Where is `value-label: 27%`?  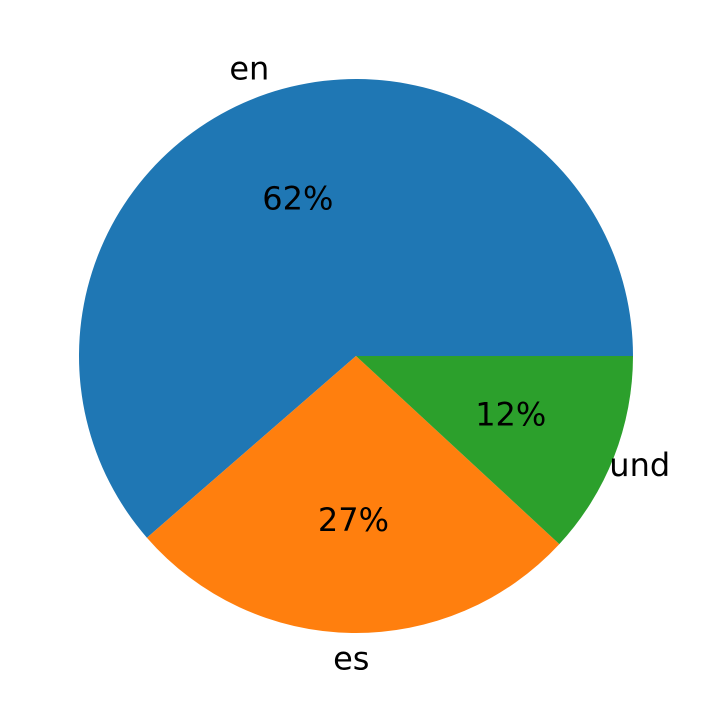
value-label: 27% is located at coordinates (353, 520).